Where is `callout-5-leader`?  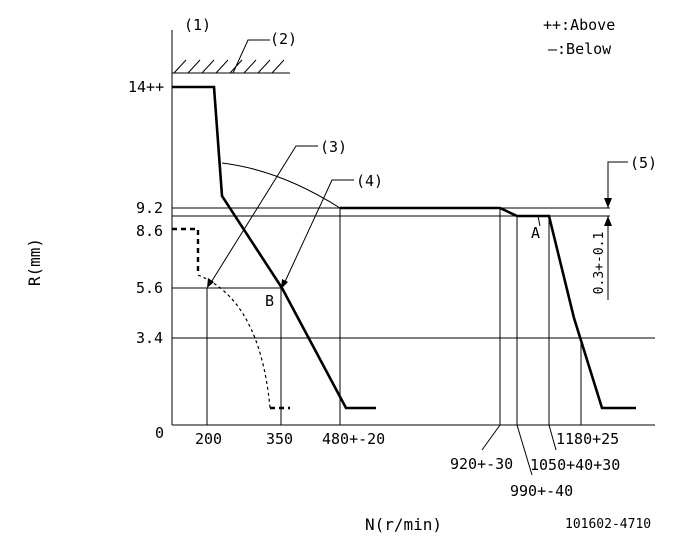
callout-5-leader is located at coordinates (617, 184).